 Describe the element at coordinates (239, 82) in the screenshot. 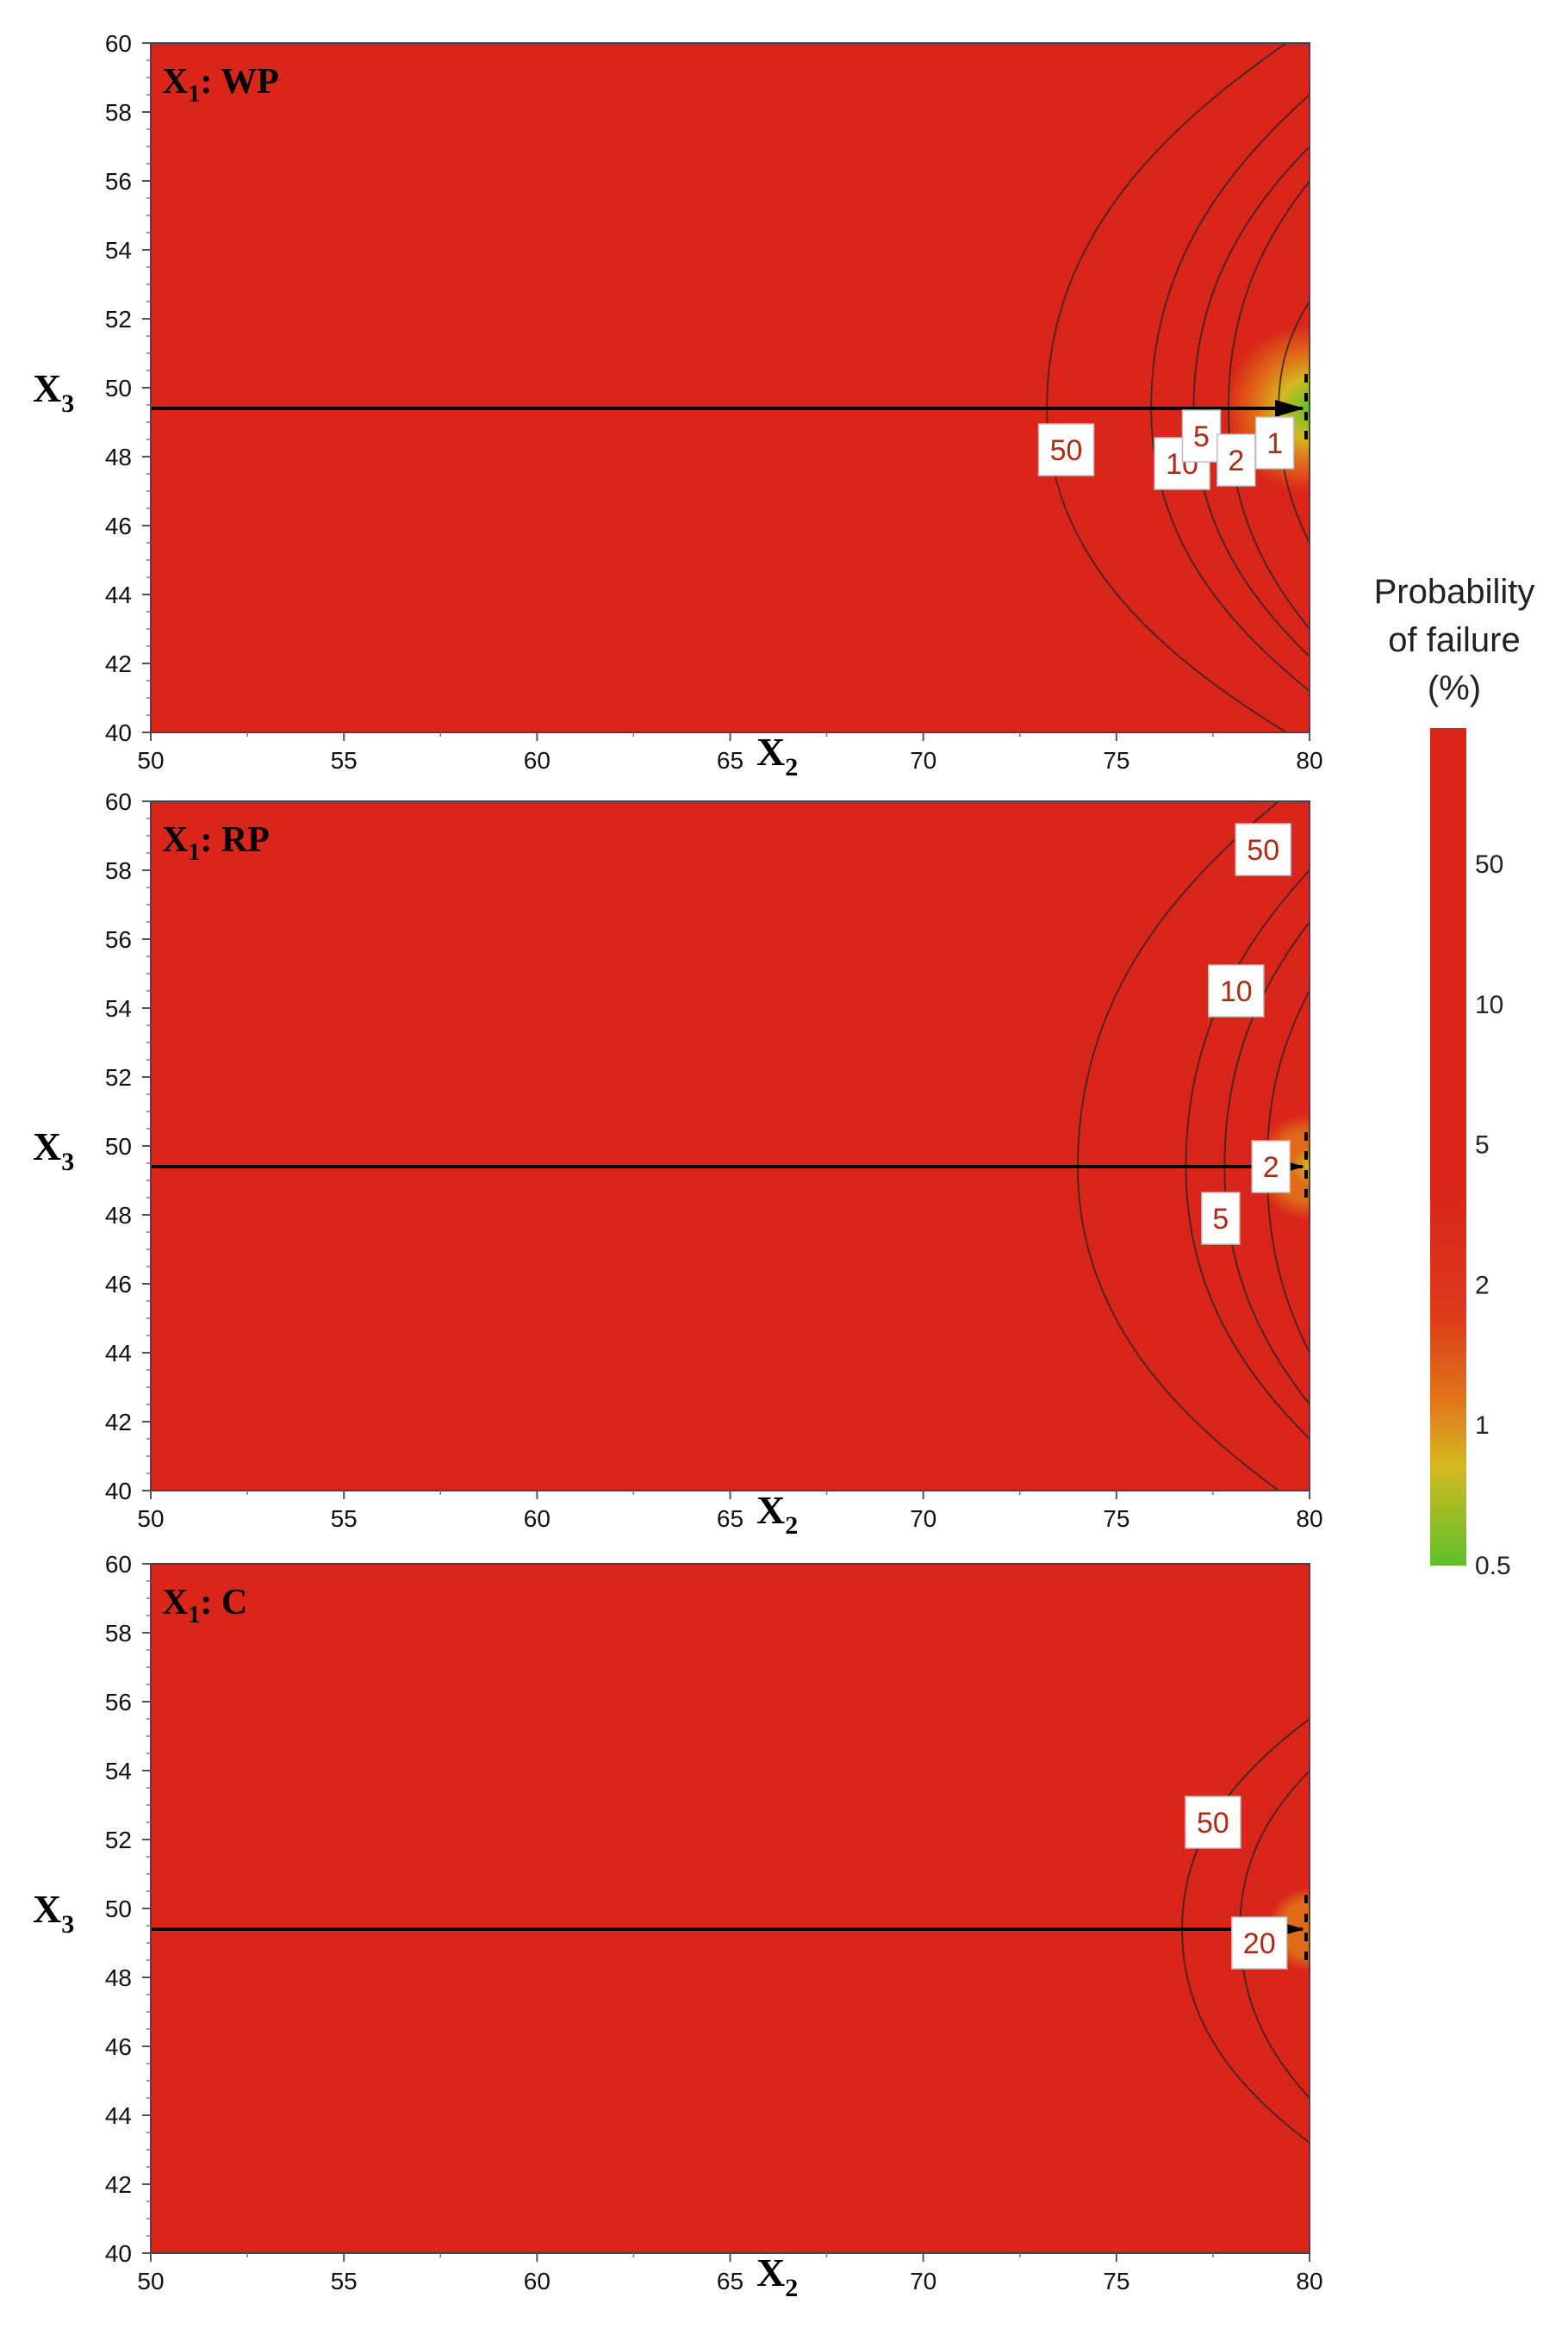

I see `panel-tag-rest: : WP` at that location.